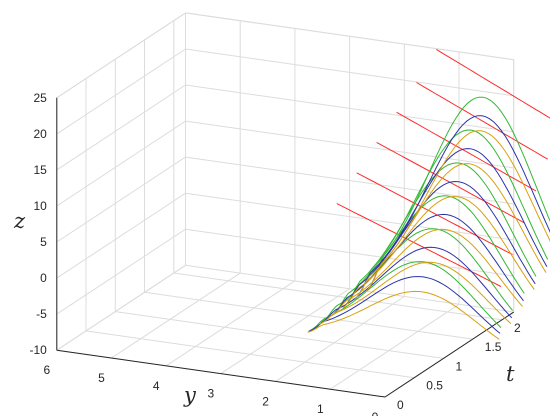 The width and height of the screenshot is (550, 416). What do you see at coordinates (190, 395) in the screenshot?
I see `y-axis-label: y` at bounding box center [190, 395].